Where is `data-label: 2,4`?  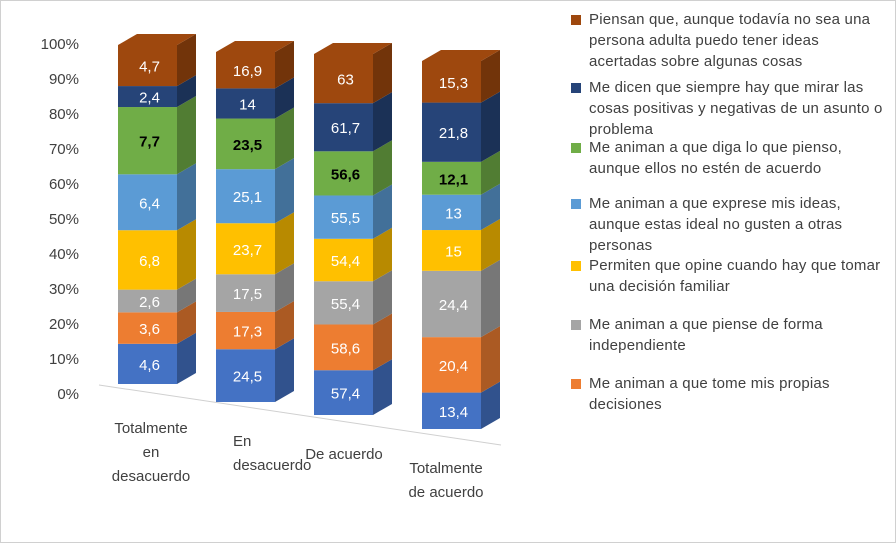
data-label: 2,4 is located at coordinates (149, 98).